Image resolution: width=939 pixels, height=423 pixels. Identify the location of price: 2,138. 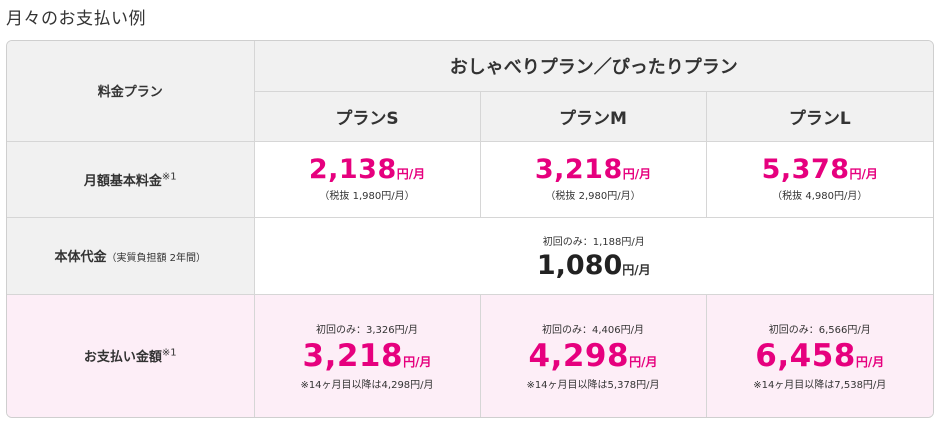
(352, 169).